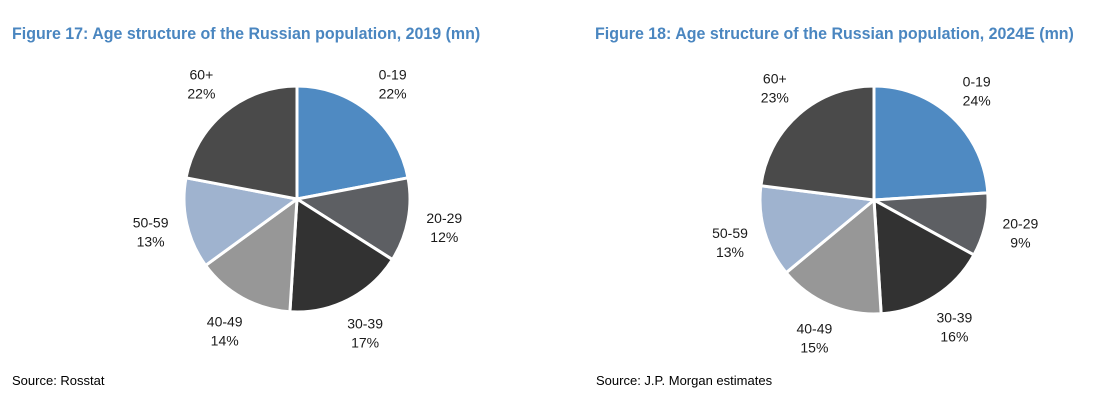  Describe the element at coordinates (954, 337) in the screenshot. I see `slice-value-label: 16%` at that location.